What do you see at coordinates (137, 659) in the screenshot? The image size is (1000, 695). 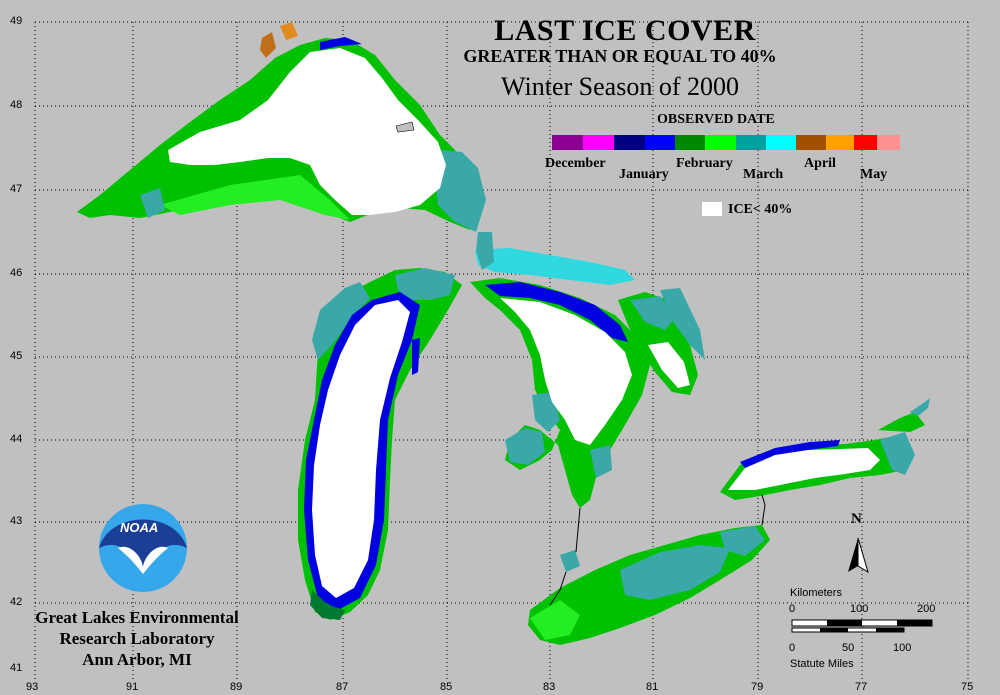 I see `credit-line-3: Ann Arbor, MI` at bounding box center [137, 659].